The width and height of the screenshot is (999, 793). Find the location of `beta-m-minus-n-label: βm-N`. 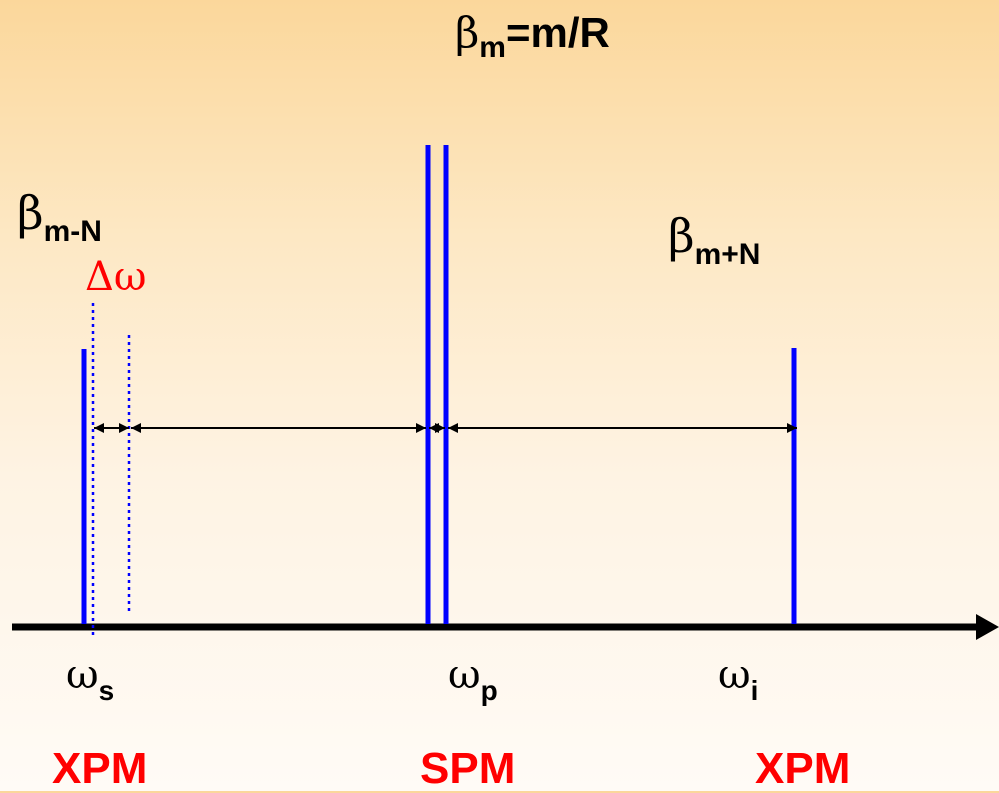

beta-m-minus-n-label: βm-N is located at coordinates (59, 218).